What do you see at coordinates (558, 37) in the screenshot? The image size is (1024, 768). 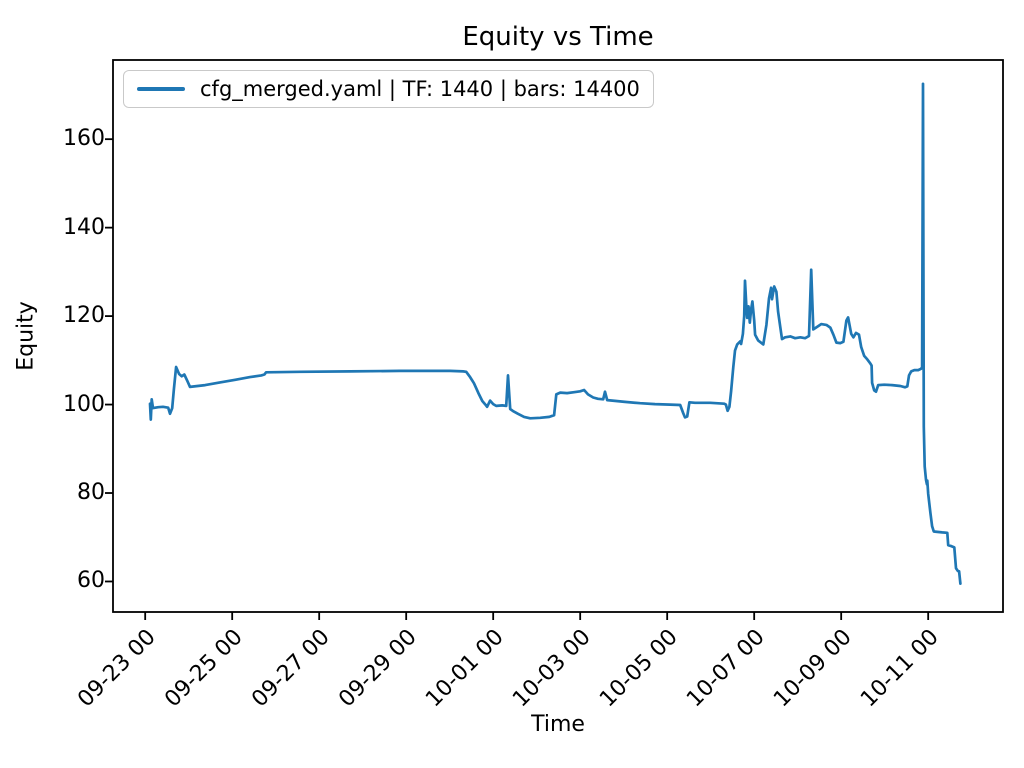 I see `chart-title: Equity vs Time` at bounding box center [558, 37].